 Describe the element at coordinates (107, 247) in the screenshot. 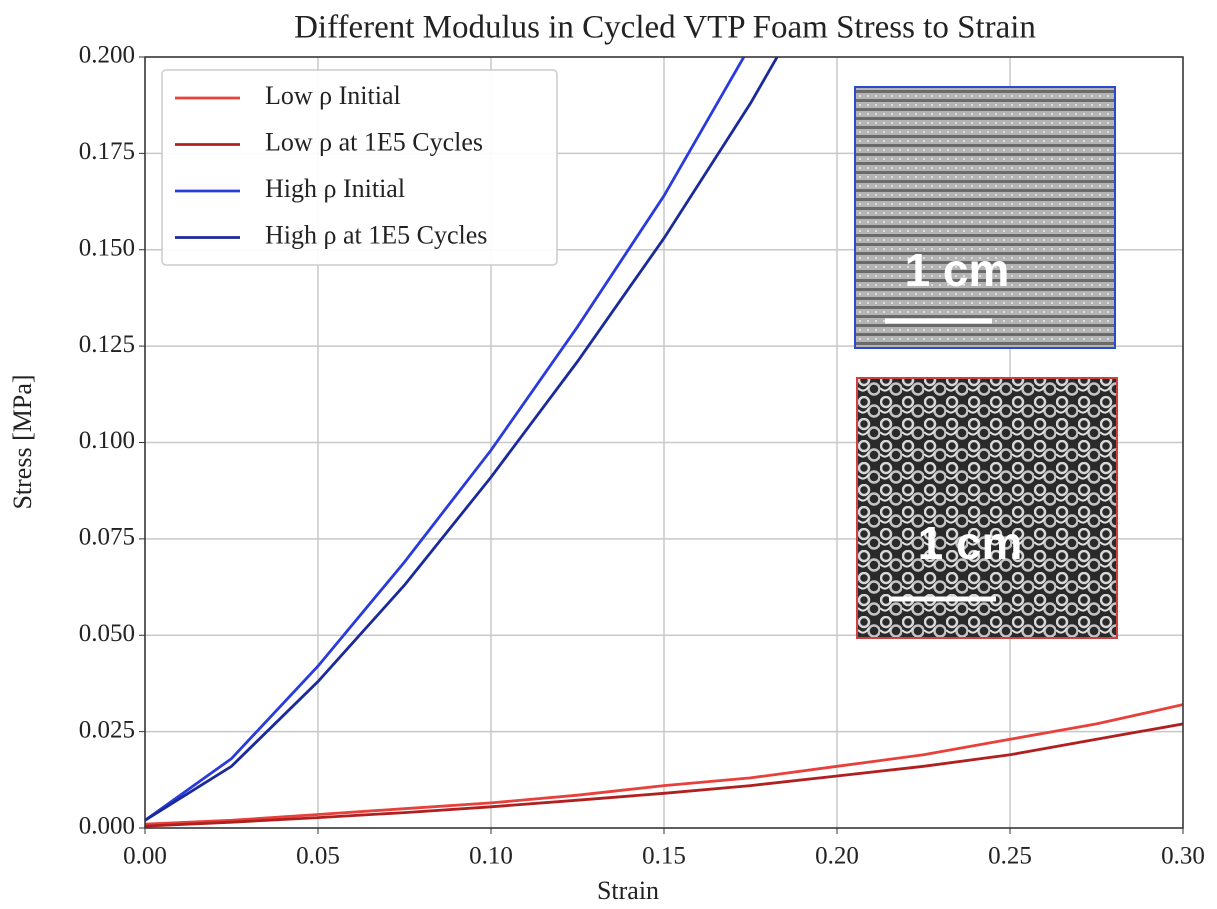

I see `y-tick-label: 0.150` at that location.